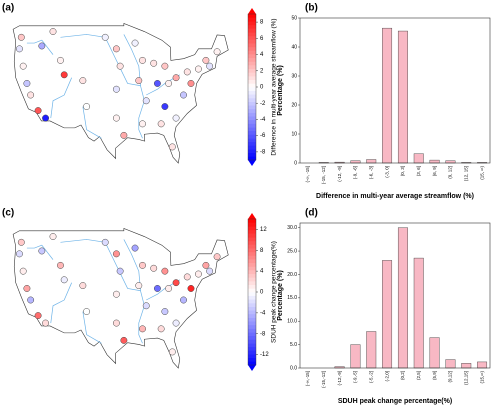  Describe the element at coordinates (294, 134) in the screenshot. I see `y-tick-label: 10` at that location.